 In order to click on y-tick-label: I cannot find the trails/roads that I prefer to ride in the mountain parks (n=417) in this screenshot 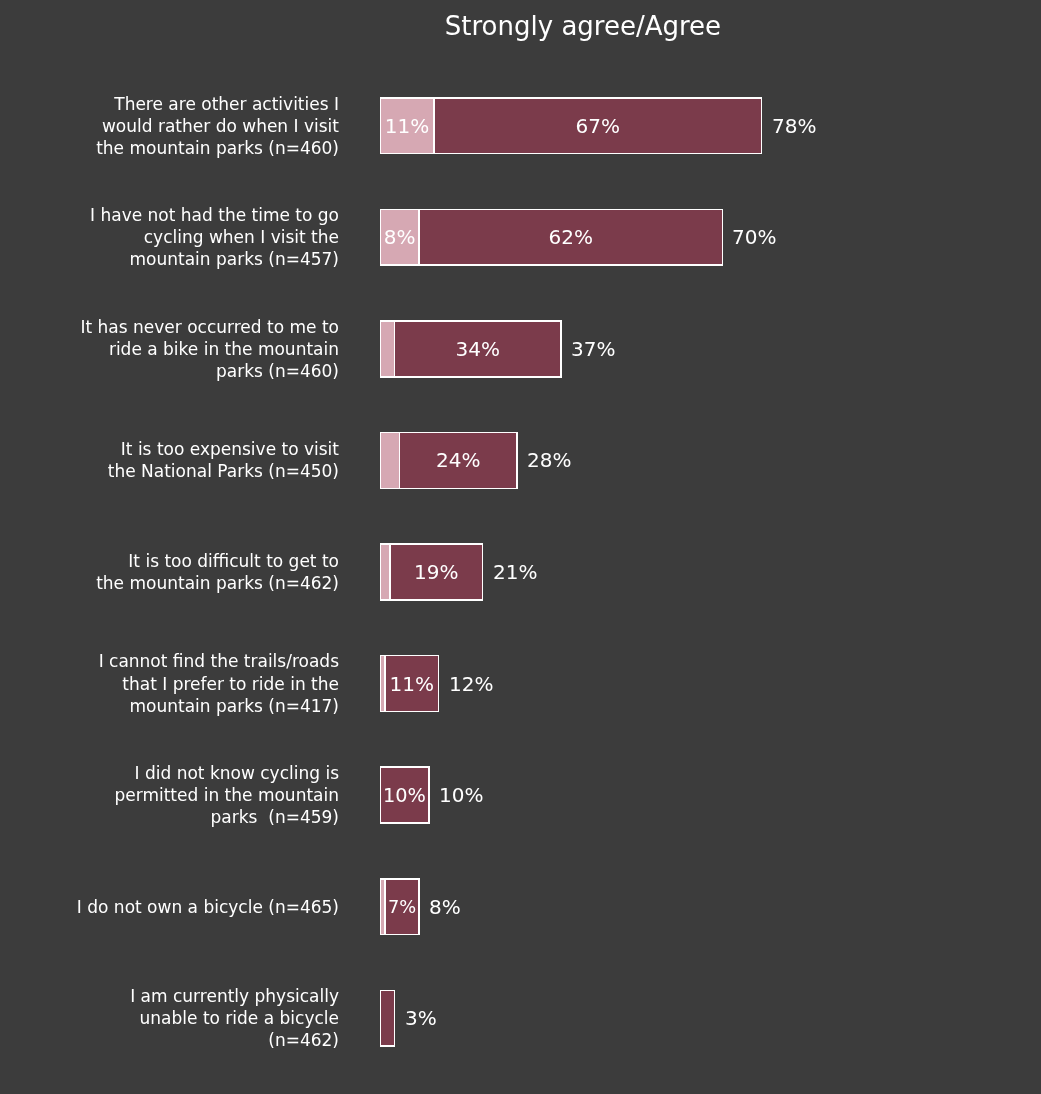, I will do `click(219, 683)`.